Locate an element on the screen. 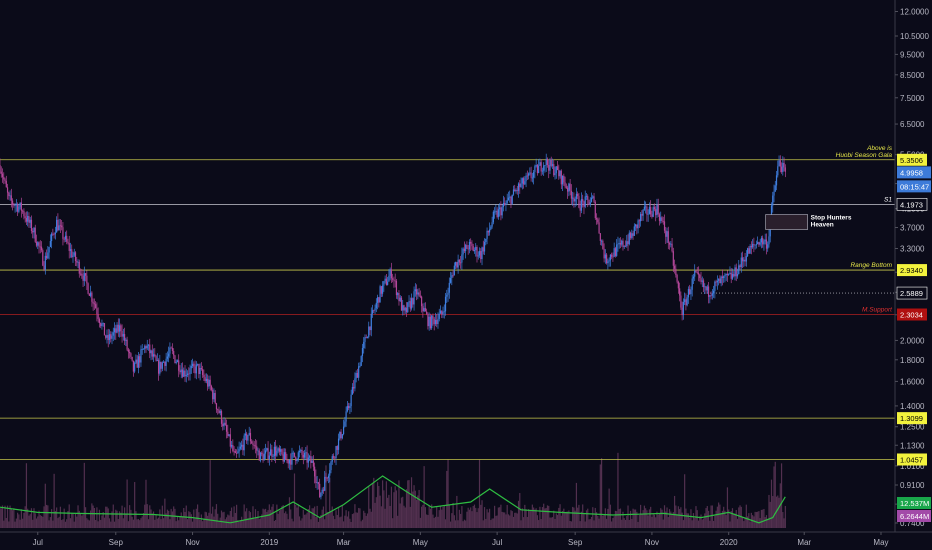 The height and width of the screenshot is (550, 932). level-annotation: Huobi Season Gala is located at coordinates (864, 155).